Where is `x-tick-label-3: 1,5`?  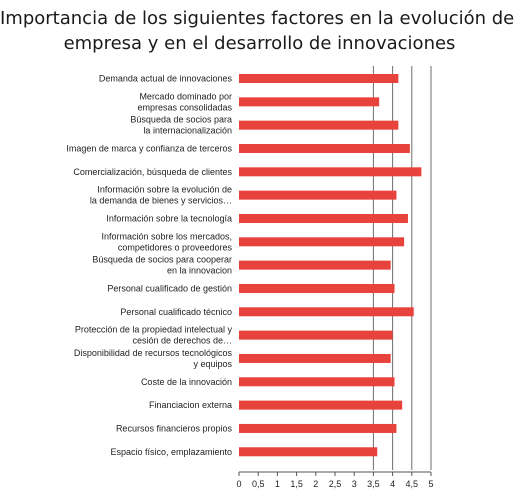
x-tick-label-3: 1,5 is located at coordinates (296, 484).